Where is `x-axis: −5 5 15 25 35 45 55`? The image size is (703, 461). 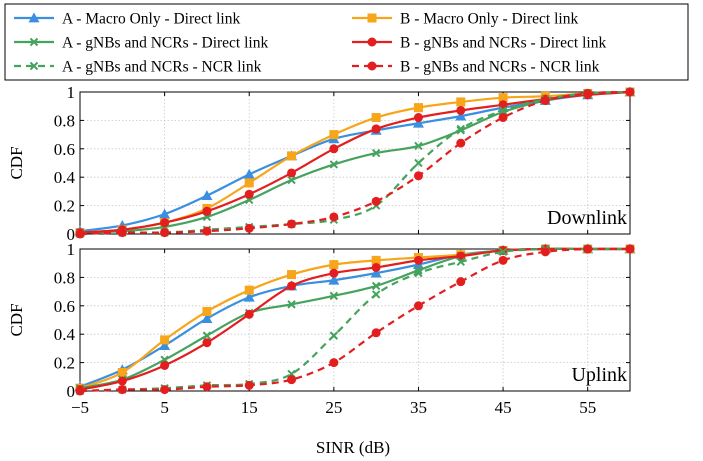 x-axis: −5 5 15 25 35 45 55 is located at coordinates (333, 407).